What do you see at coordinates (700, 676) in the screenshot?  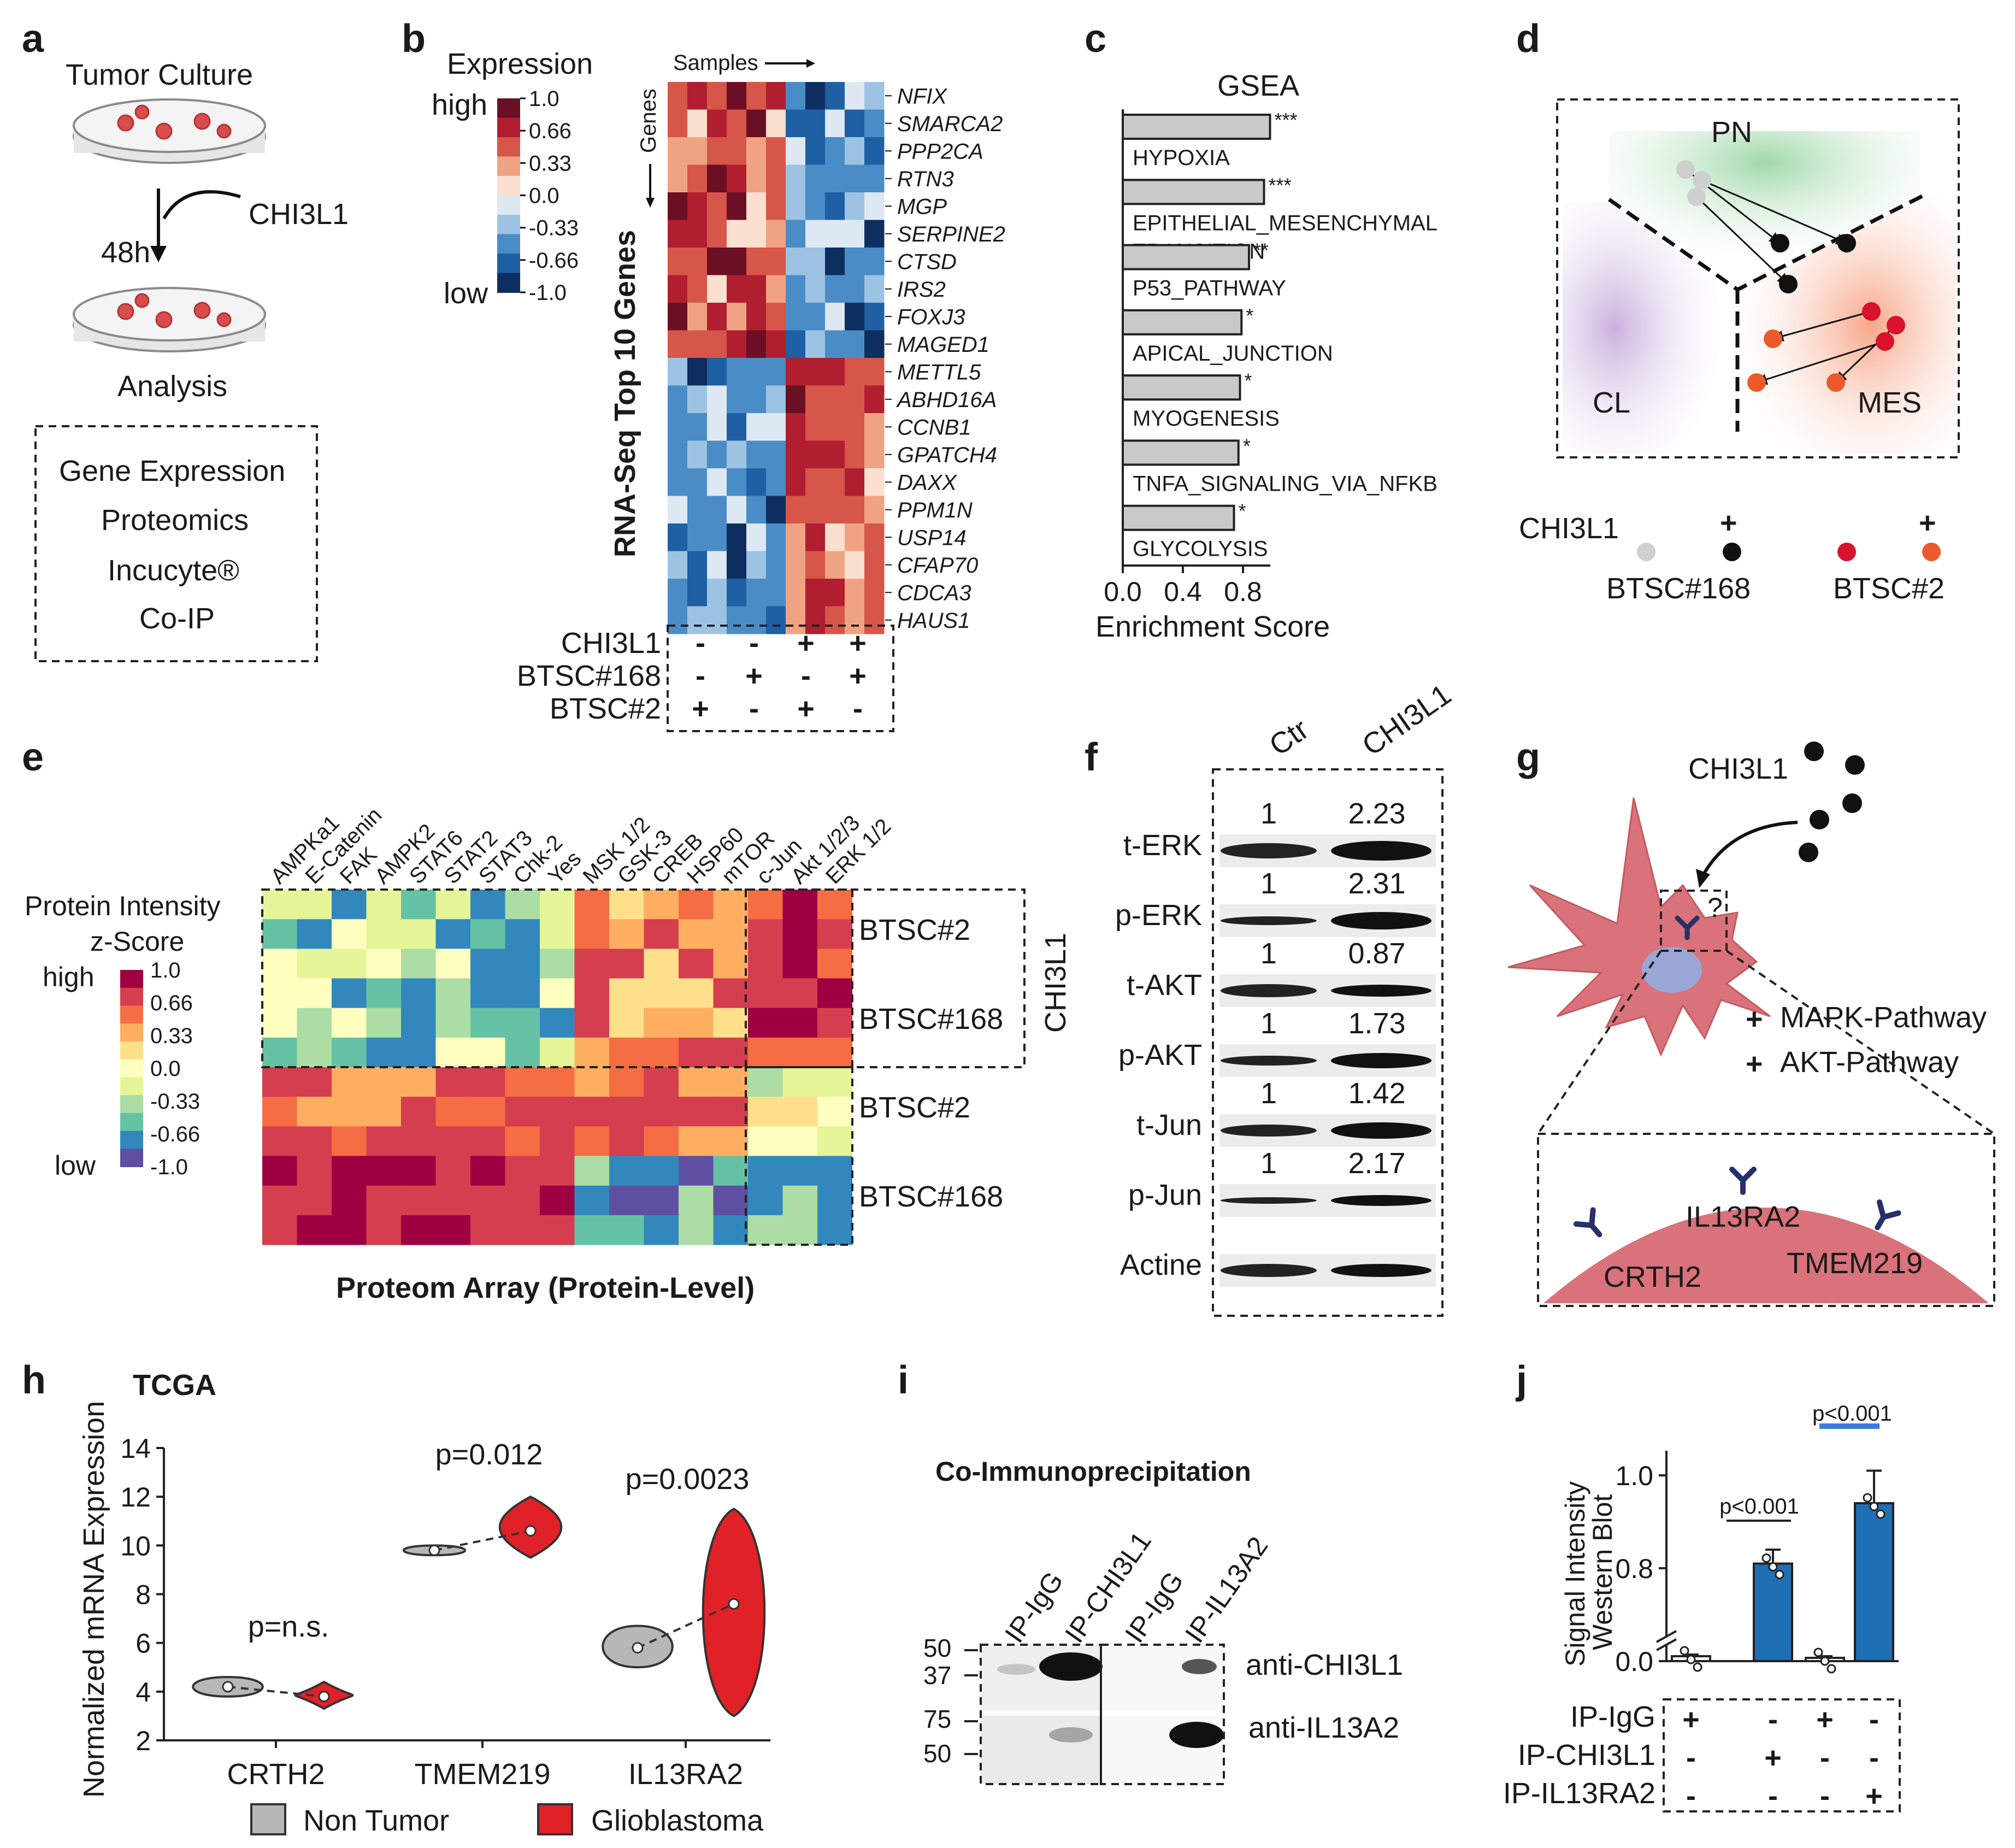 I see `design-sign: -` at bounding box center [700, 676].